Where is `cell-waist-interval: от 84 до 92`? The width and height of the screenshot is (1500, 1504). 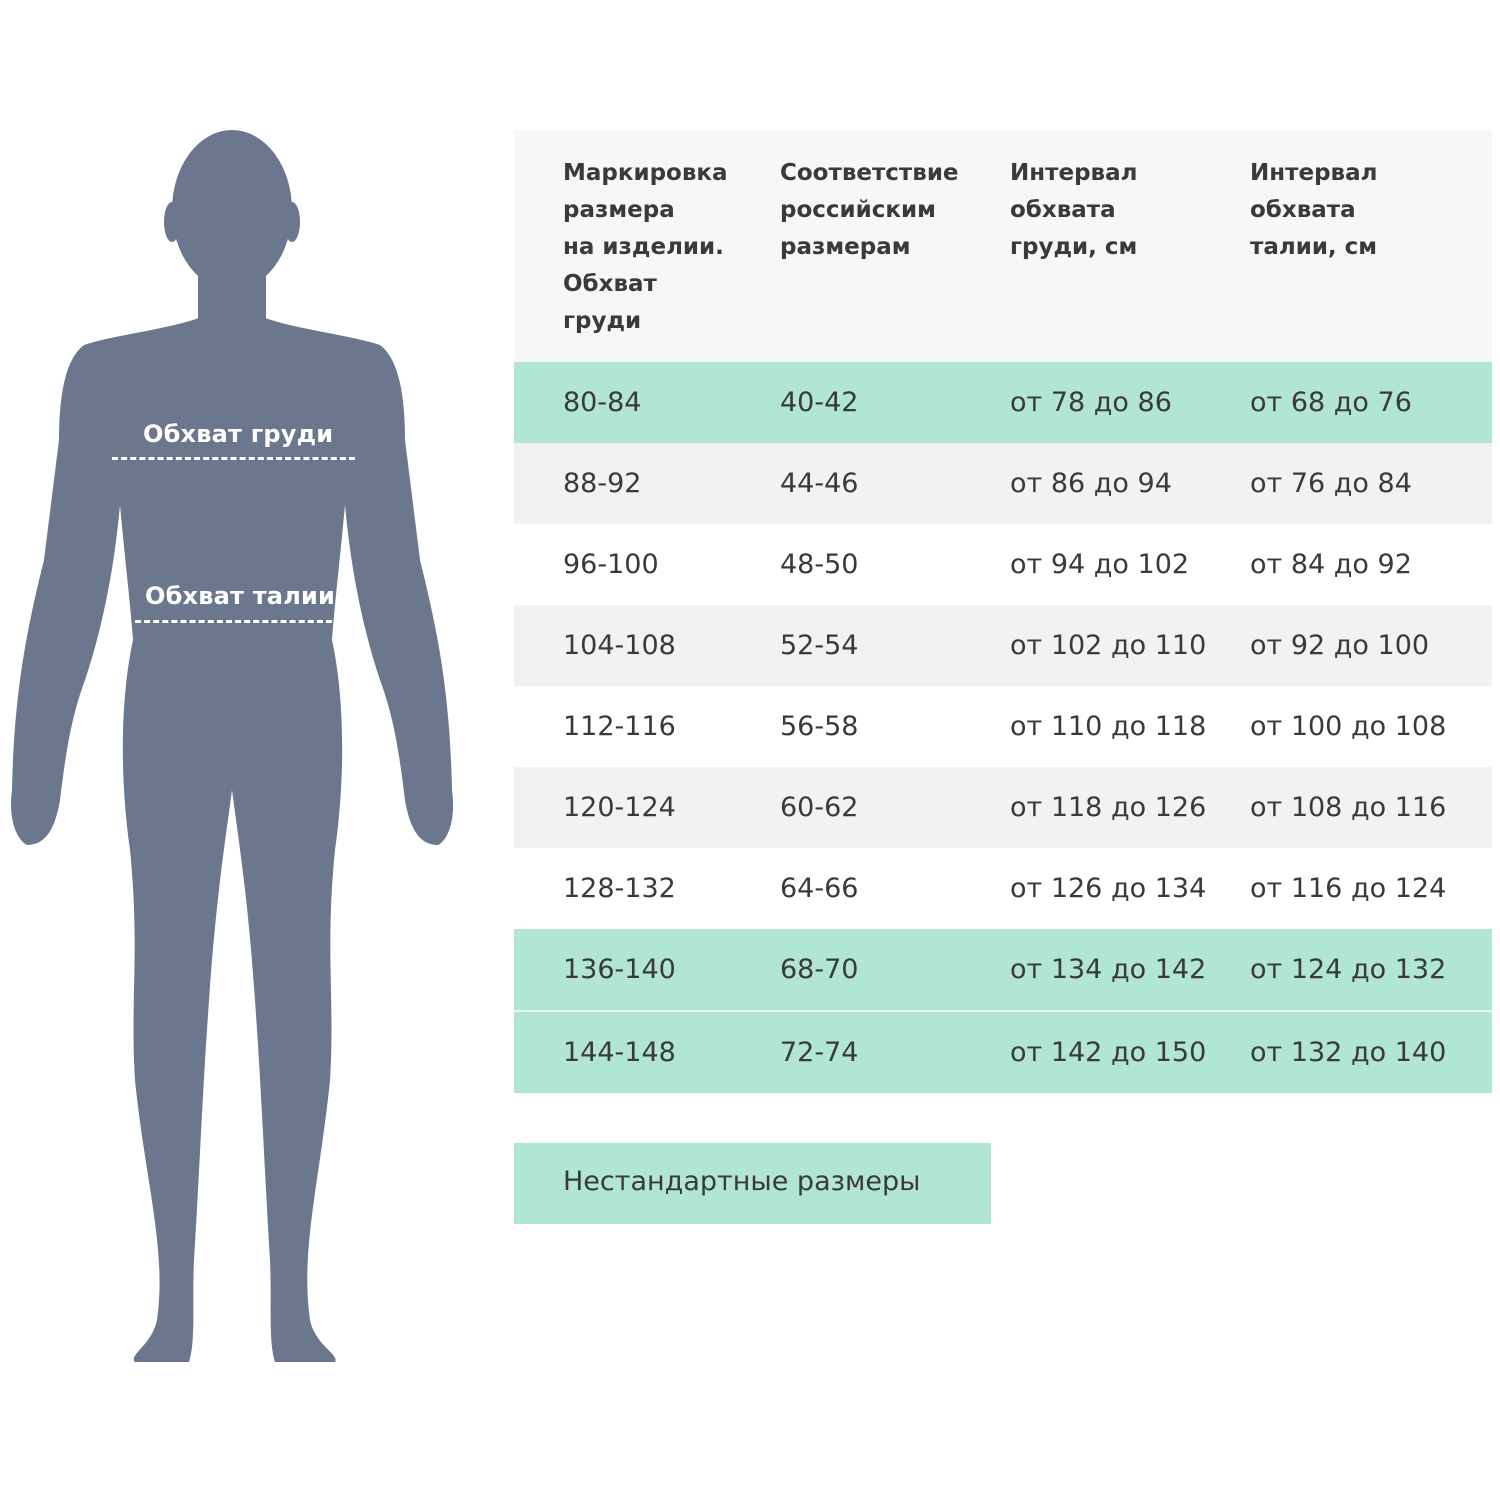
cell-waist-interval: от 84 до 92 is located at coordinates (1331, 564).